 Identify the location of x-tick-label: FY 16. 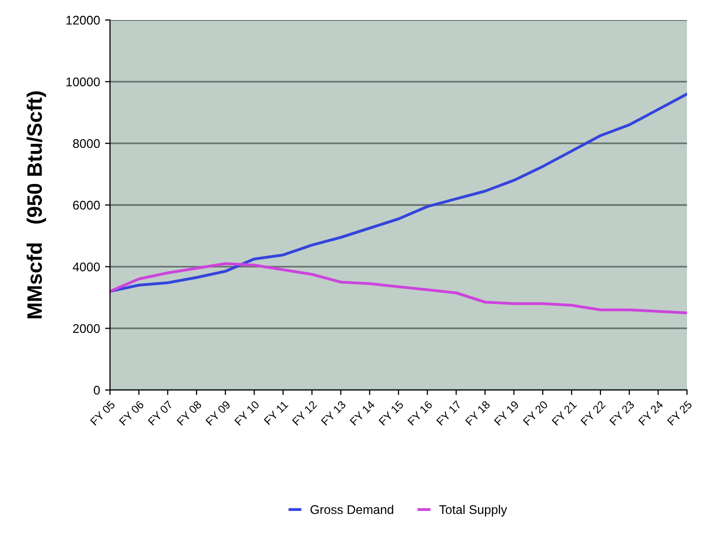
(420, 413).